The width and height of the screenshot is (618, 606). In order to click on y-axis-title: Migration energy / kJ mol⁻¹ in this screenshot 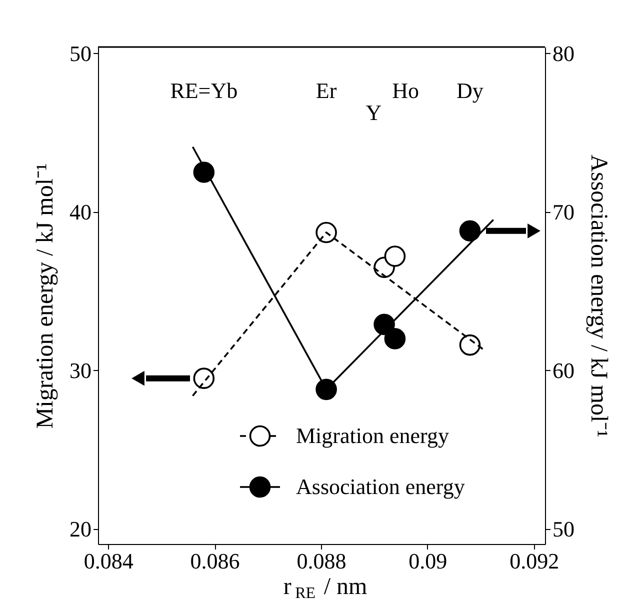, I will do `click(45, 296)`.